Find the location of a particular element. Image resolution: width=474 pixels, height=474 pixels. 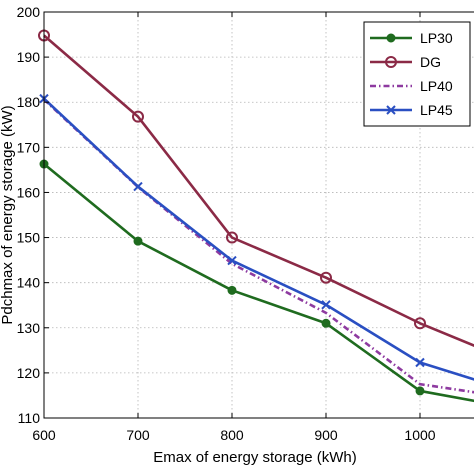

legend-lp30-point is located at coordinates (391, 38).